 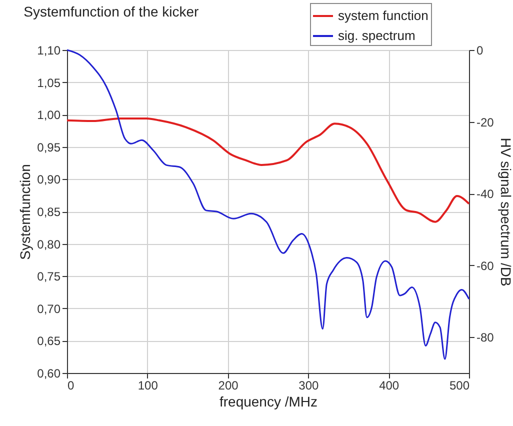 What do you see at coordinates (459, 385) in the screenshot?
I see `x-tick-label: 500` at bounding box center [459, 385].